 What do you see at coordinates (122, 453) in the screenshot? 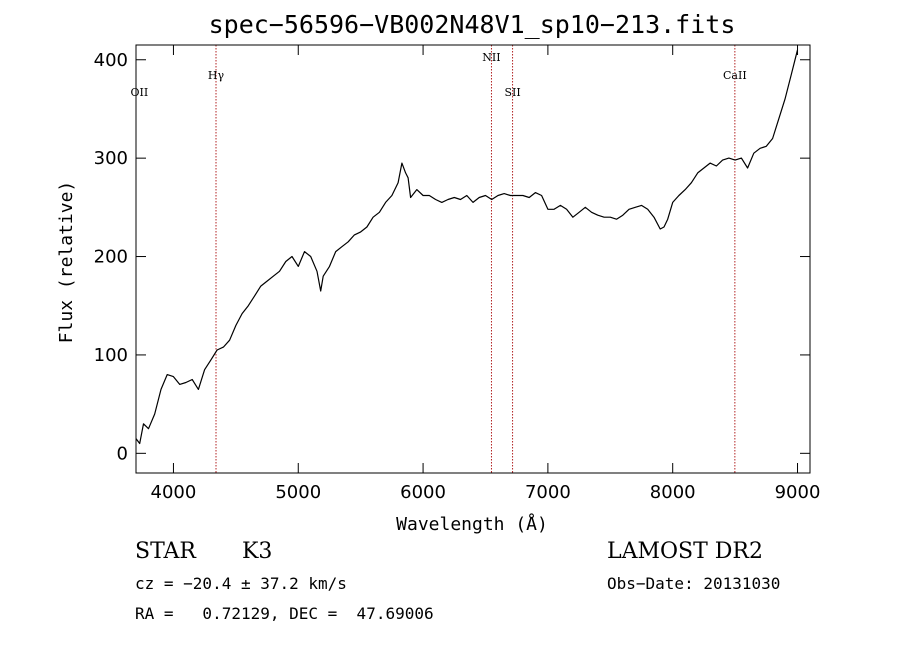
I see `y-tick-label: 0` at bounding box center [122, 453].